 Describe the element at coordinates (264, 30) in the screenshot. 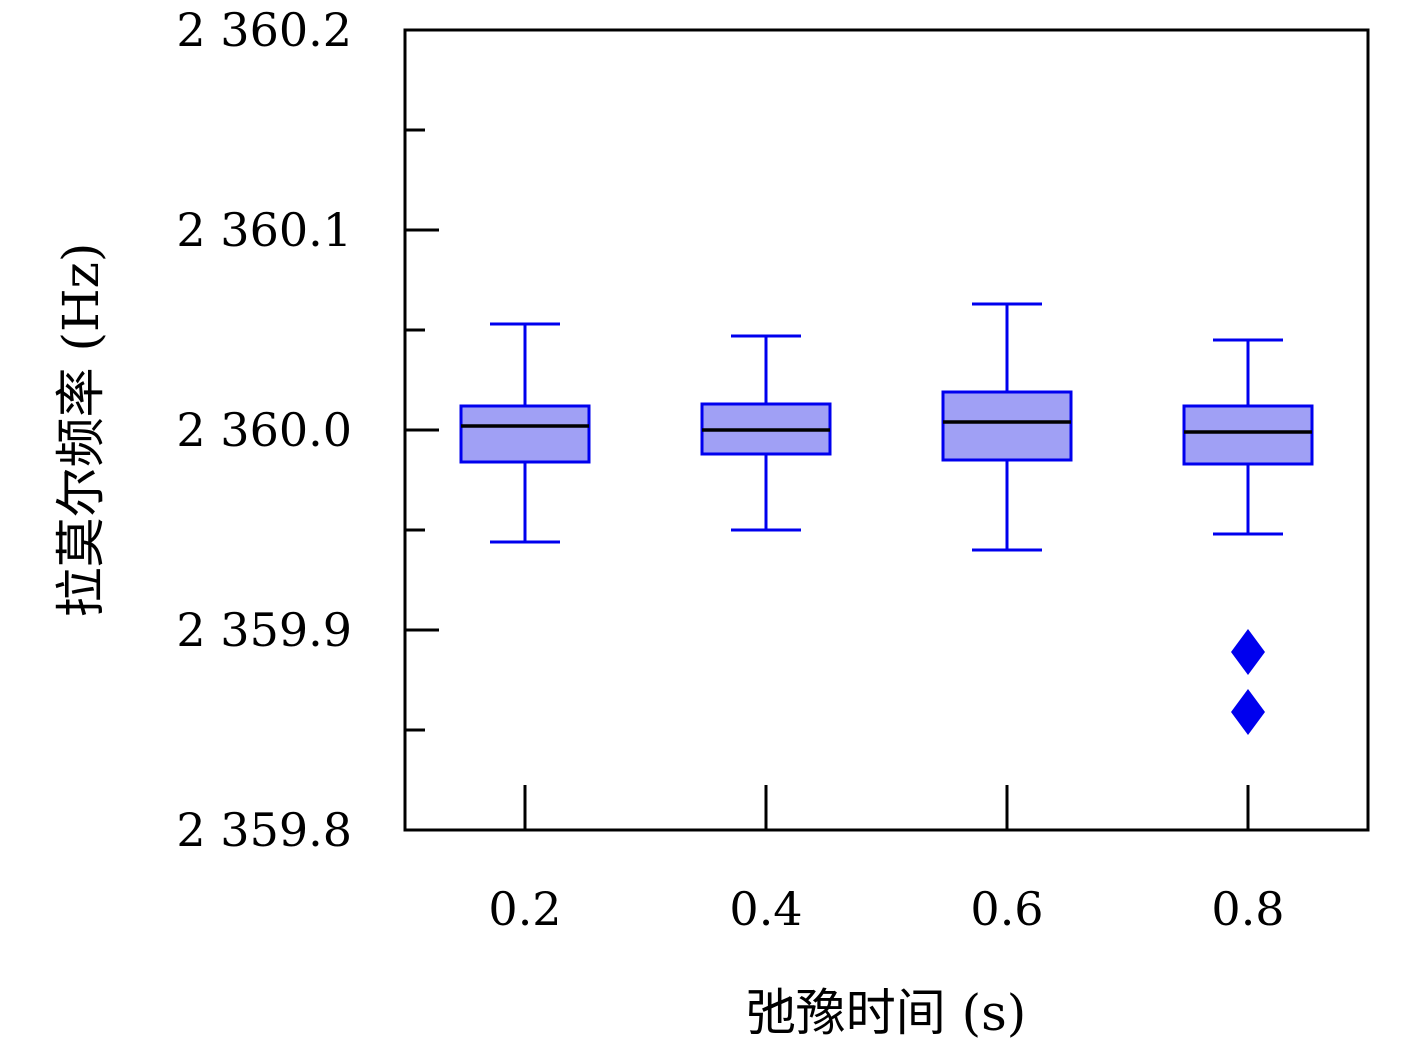

I see `y-tick-label: 2 360.2` at that location.